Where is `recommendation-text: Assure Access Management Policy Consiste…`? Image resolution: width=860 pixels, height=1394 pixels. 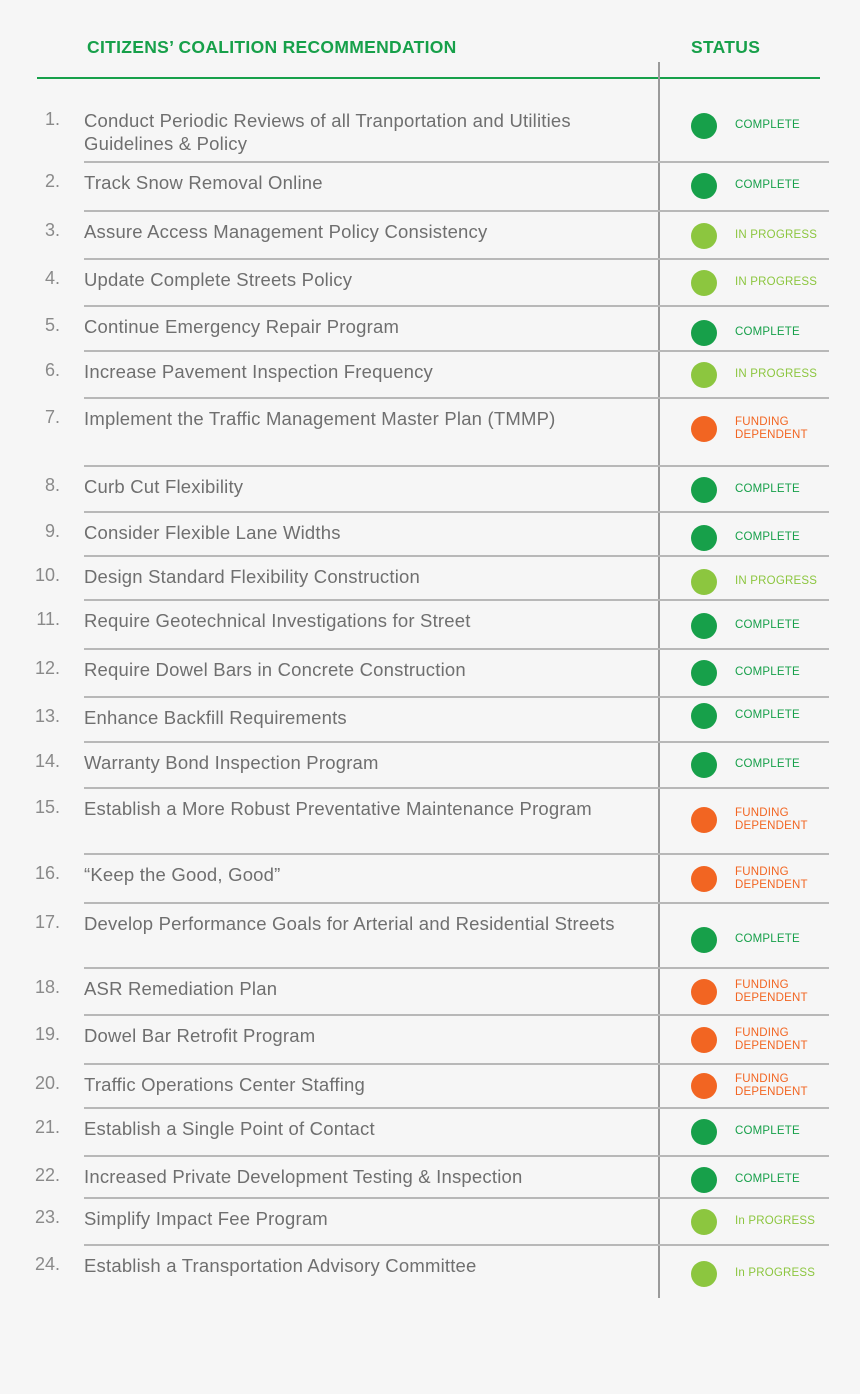 recommendation-text: Assure Access Management Policy Consiste… is located at coordinates (286, 231).